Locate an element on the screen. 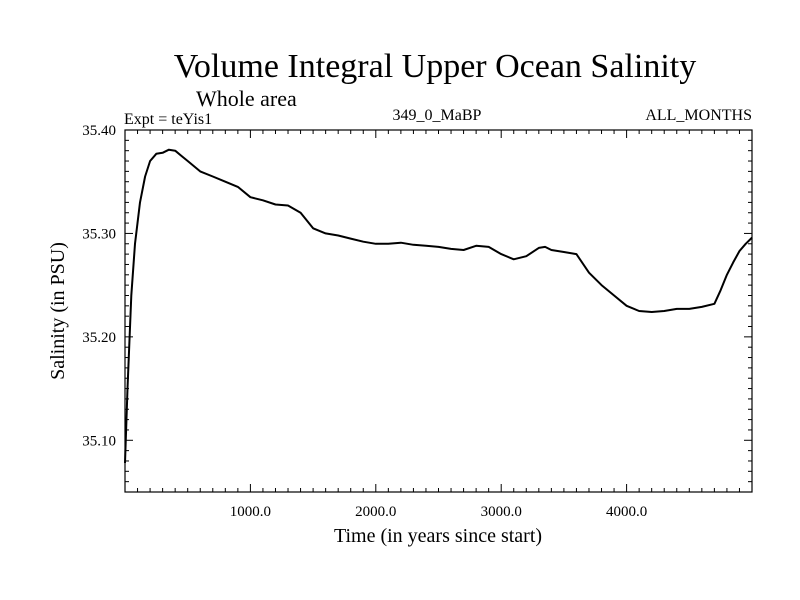 This screenshot has width=800, height=600. run-label: 349_0_MaBP is located at coordinates (437, 115).